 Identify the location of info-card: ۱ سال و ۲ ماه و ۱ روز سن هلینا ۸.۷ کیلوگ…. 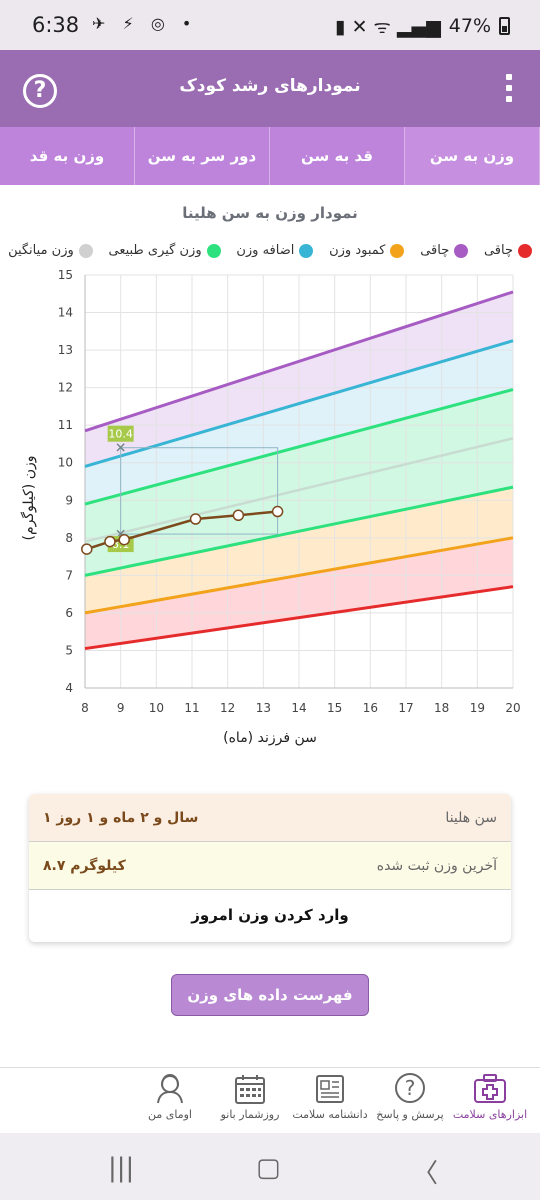
(270, 868).